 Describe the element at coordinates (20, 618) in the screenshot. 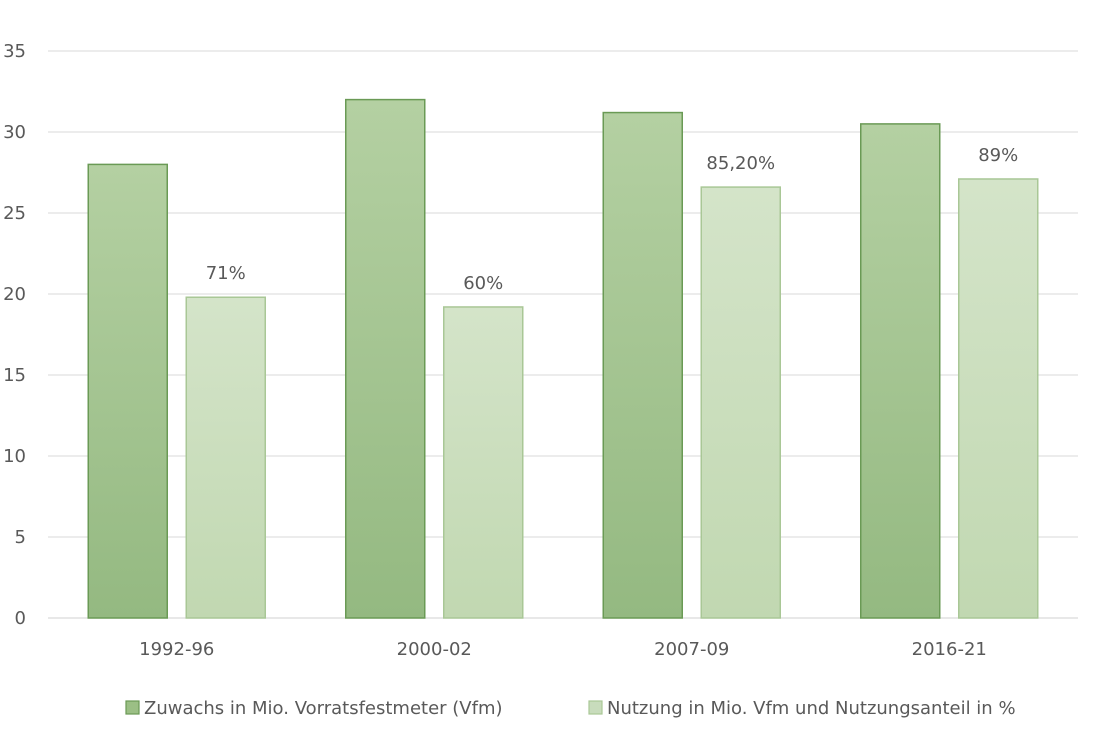

I see `y-tick-label: 0` at that location.